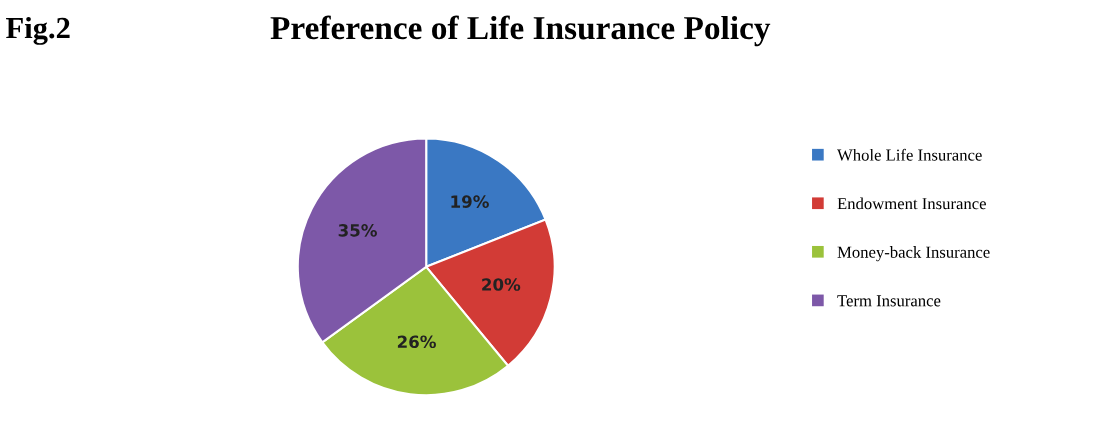 This screenshot has height=441, width=1107. What do you see at coordinates (357, 230) in the screenshot?
I see `data-label: 35%` at bounding box center [357, 230].